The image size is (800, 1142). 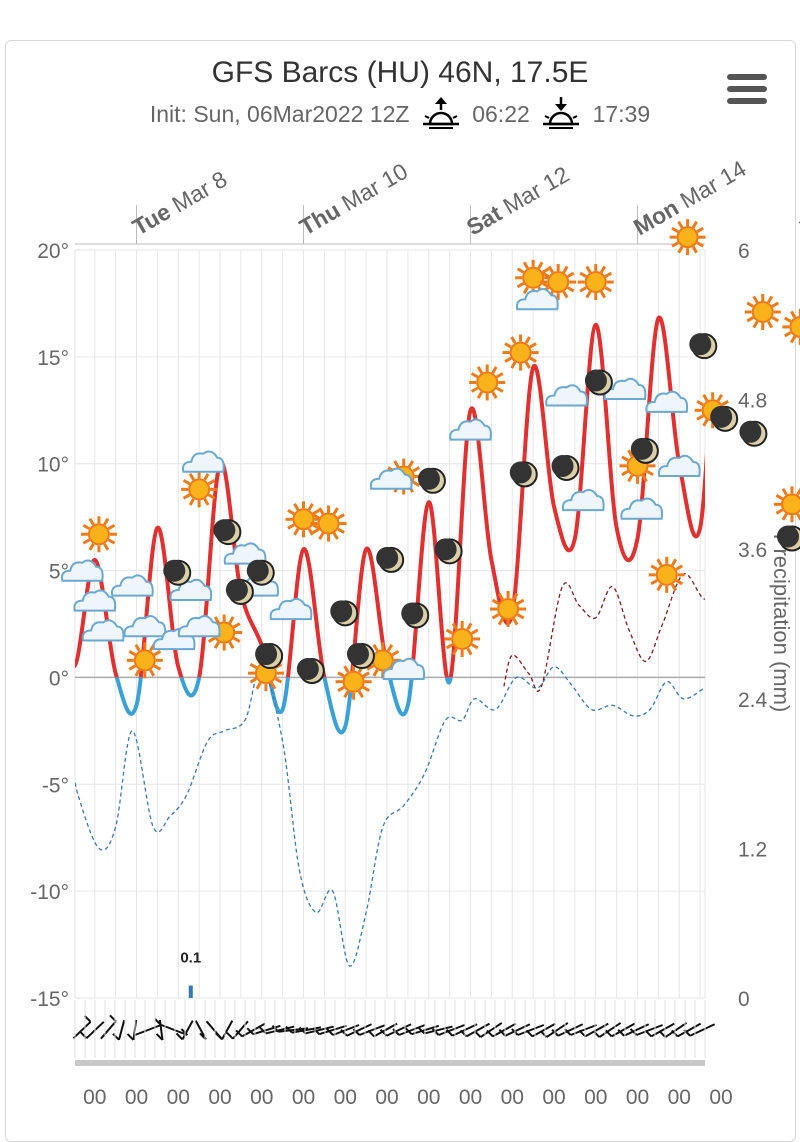 I want to click on precipitation-accumulation-line, so click(x=604, y=632).